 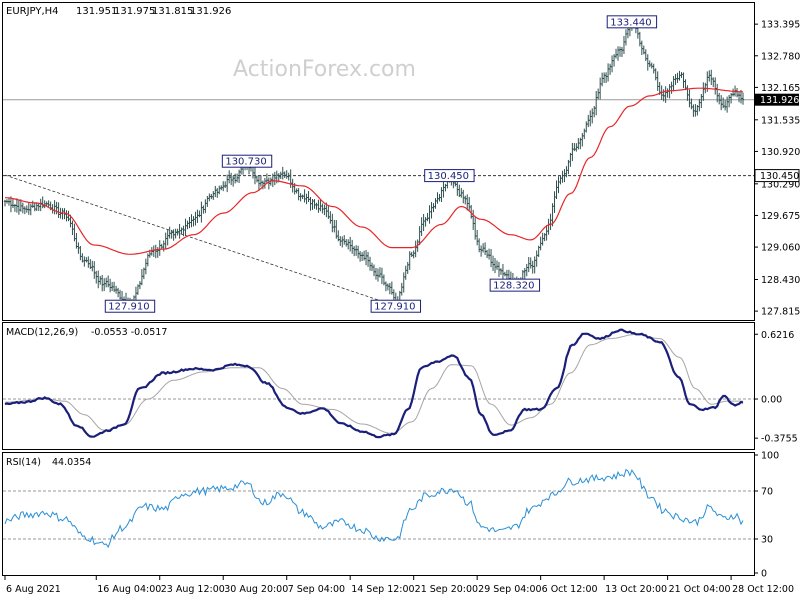 I want to click on current-price-box, so click(x=777, y=99).